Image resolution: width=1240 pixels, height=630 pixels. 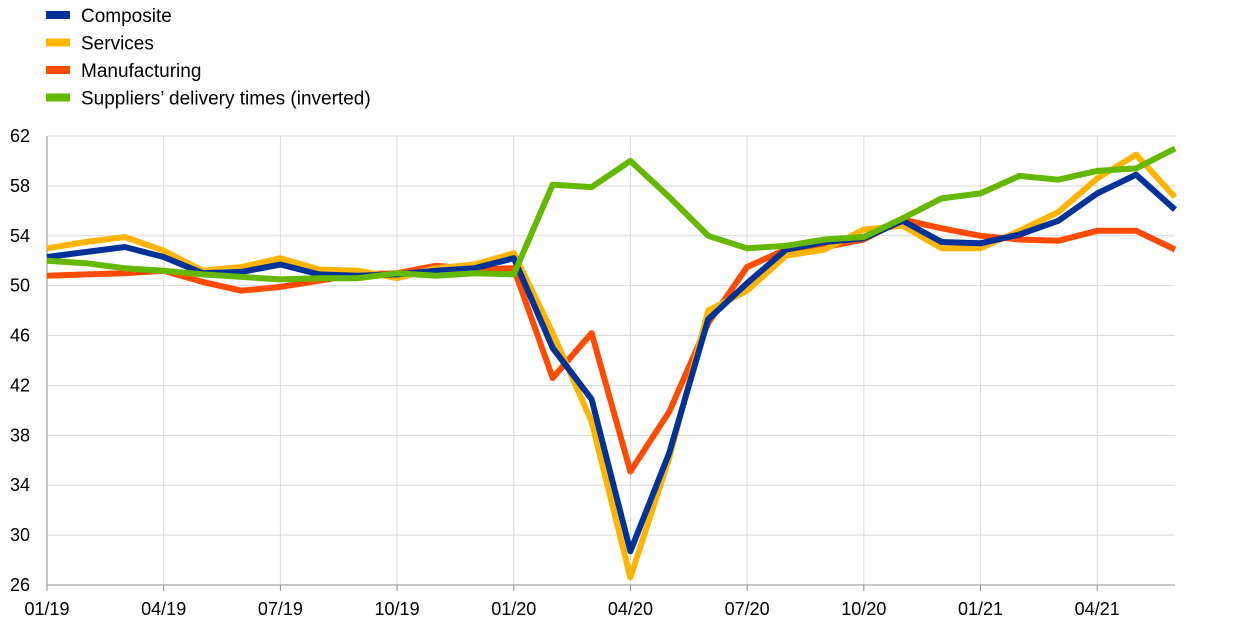 What do you see at coordinates (630, 609) in the screenshot?
I see `x-tick-label: 04/20` at bounding box center [630, 609].